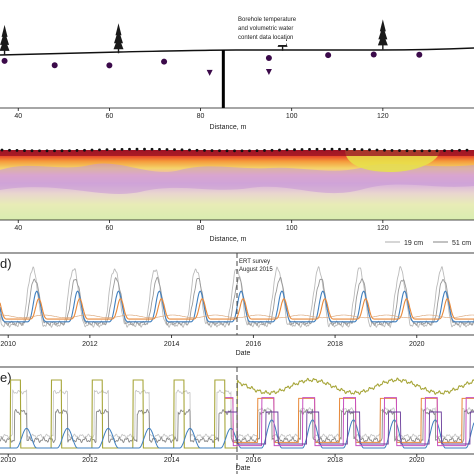 Image resolution: width=474 pixels, height=474 pixels. What do you see at coordinates (254, 262) in the screenshot?
I see `ert-survey-label-line-1: ERT survey` at bounding box center [254, 262].